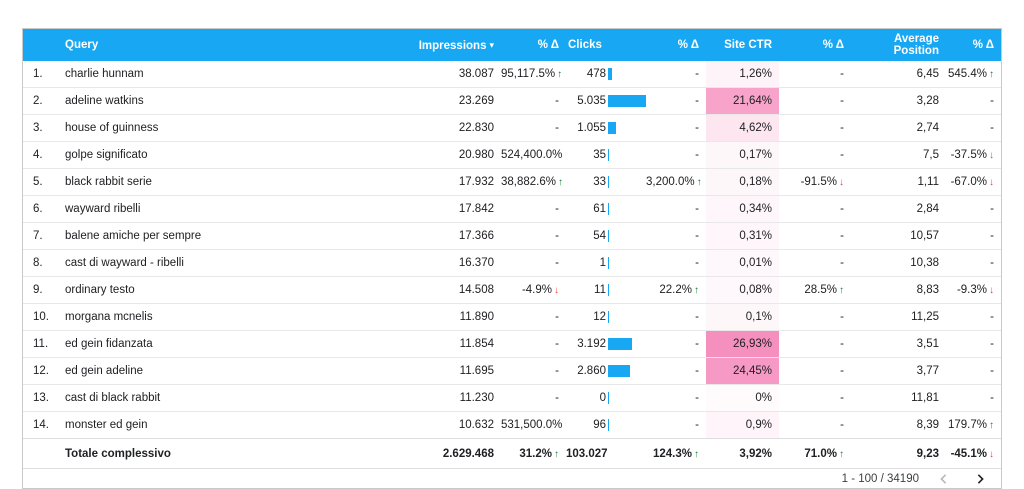  What do you see at coordinates (602, 263) in the screenshot?
I see `clicks-value: 1` at bounding box center [602, 263].